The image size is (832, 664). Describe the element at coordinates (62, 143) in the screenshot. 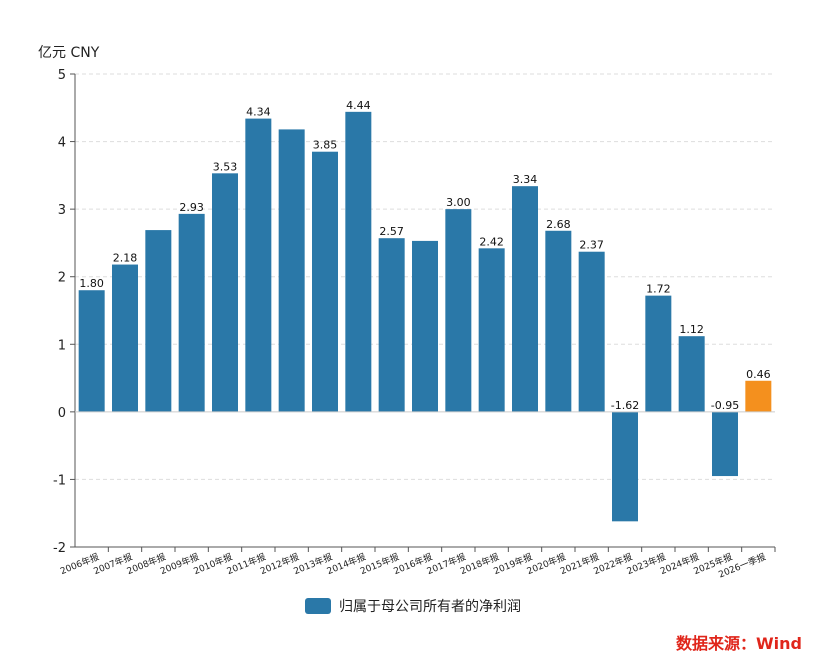

I see `y-tick-label: 4` at that location.